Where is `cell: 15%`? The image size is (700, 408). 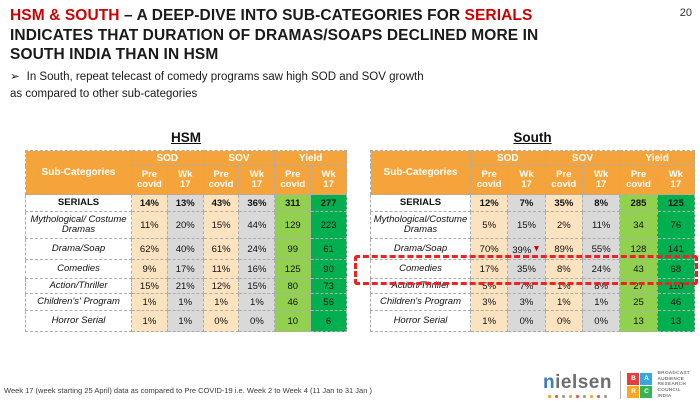
cell: 15% is located at coordinates (149, 286).